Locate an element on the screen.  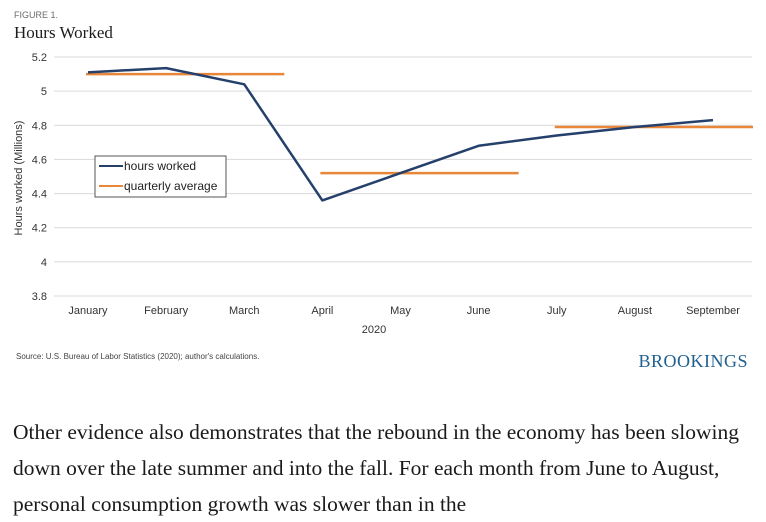
x-tick-label: July is located at coordinates (557, 311).